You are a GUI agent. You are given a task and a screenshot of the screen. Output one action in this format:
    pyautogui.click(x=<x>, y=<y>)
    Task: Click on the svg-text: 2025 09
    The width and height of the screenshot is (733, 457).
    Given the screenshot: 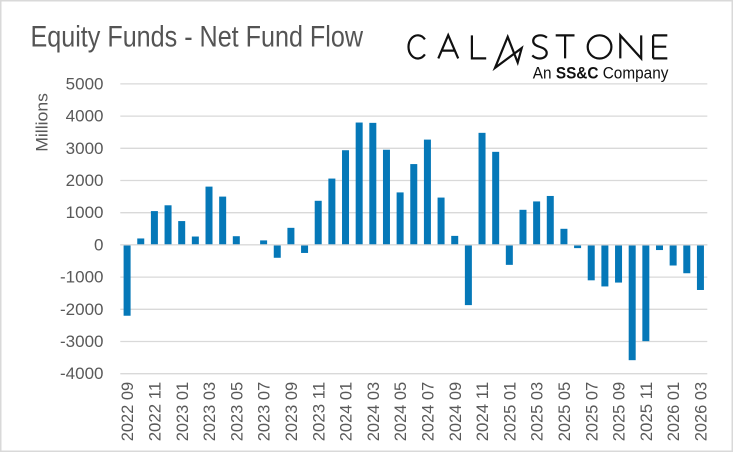 What is the action you would take?
    pyautogui.click(x=620, y=412)
    